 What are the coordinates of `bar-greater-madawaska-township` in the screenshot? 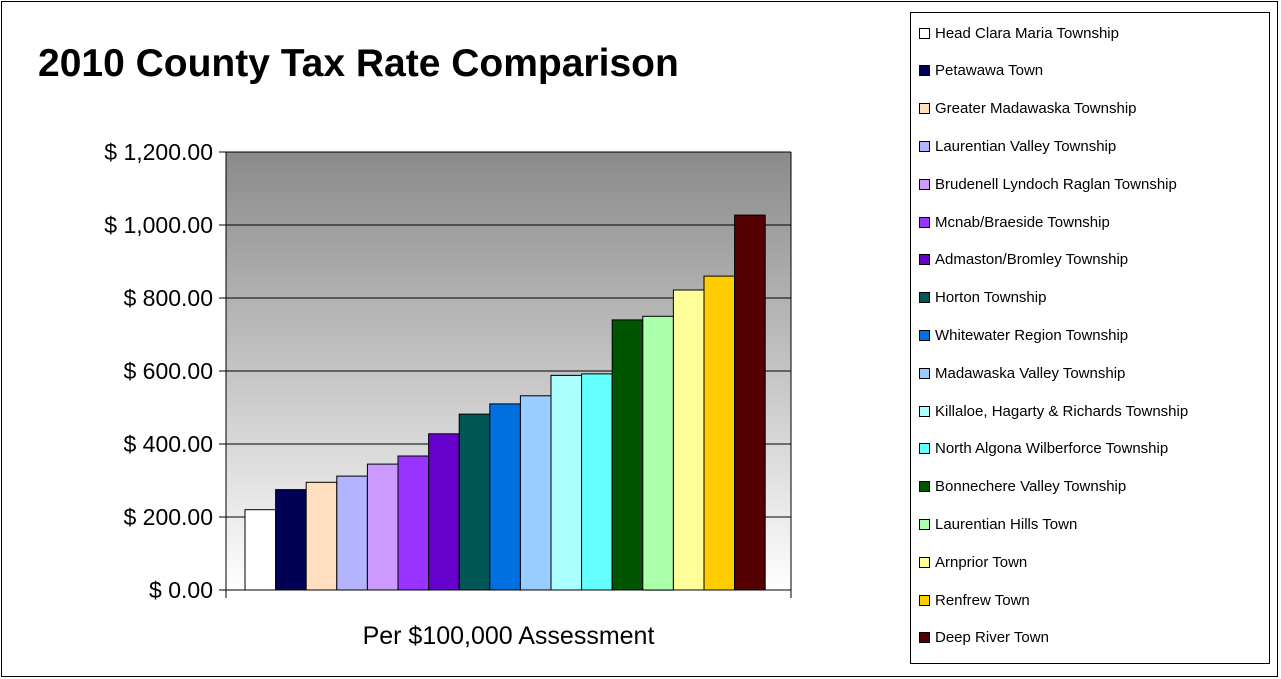 It's located at (321, 536).